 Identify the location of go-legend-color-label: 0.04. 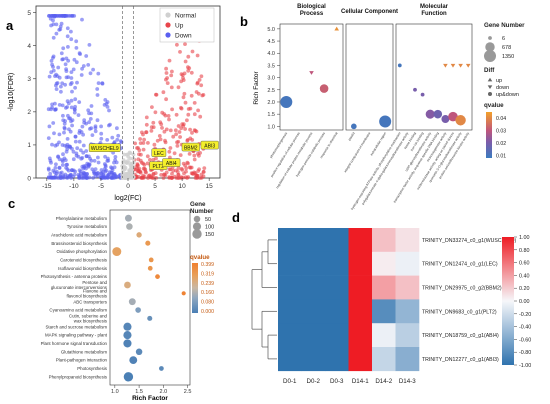
(501, 119).